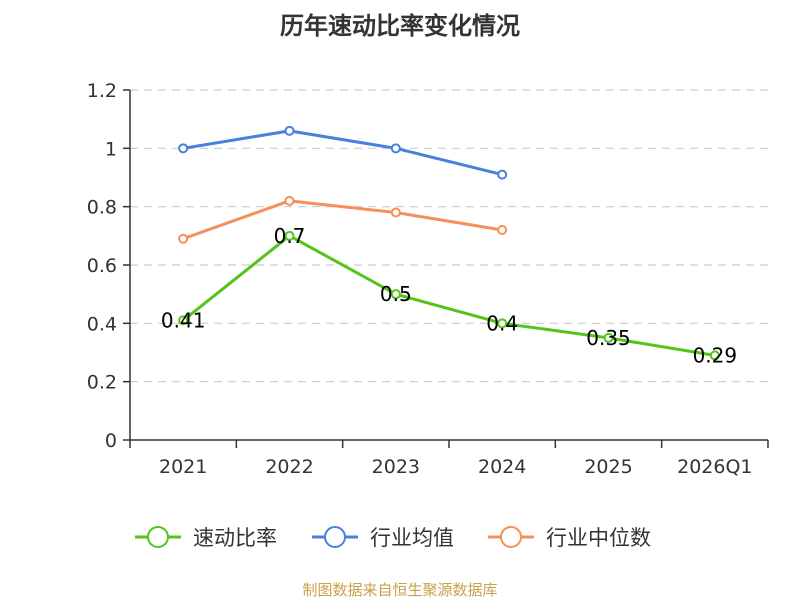 Image resolution: width=800 pixels, height=600 pixels. What do you see at coordinates (400, 26) in the screenshot?
I see `chart-title: 历年速动比率变化情况` at bounding box center [400, 26].